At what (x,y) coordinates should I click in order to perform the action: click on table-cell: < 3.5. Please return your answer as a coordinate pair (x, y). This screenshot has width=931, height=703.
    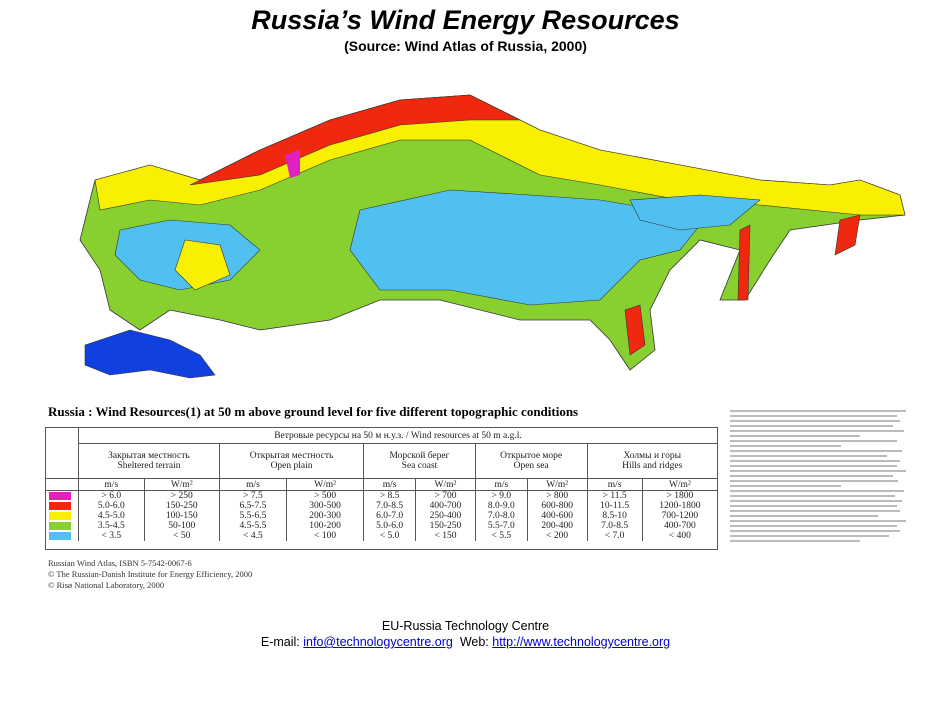
    Looking at the image, I should click on (111, 536).